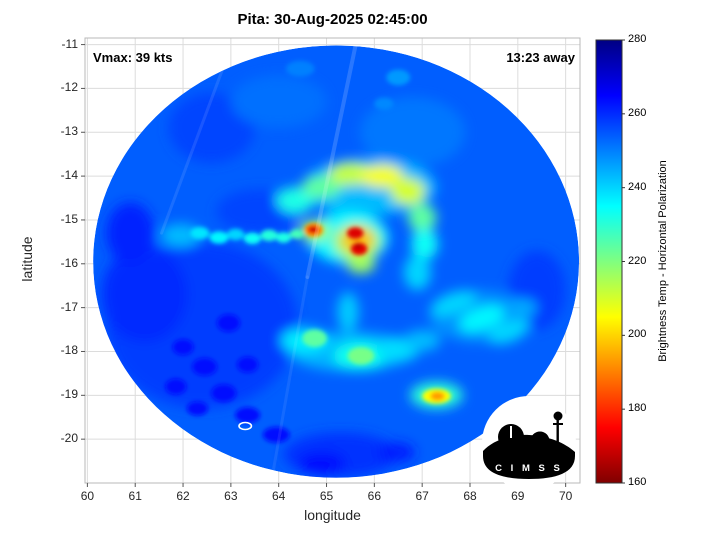 The image size is (720, 540). Describe the element at coordinates (69, 175) in the screenshot. I see `y-tick-label: -14` at that location.